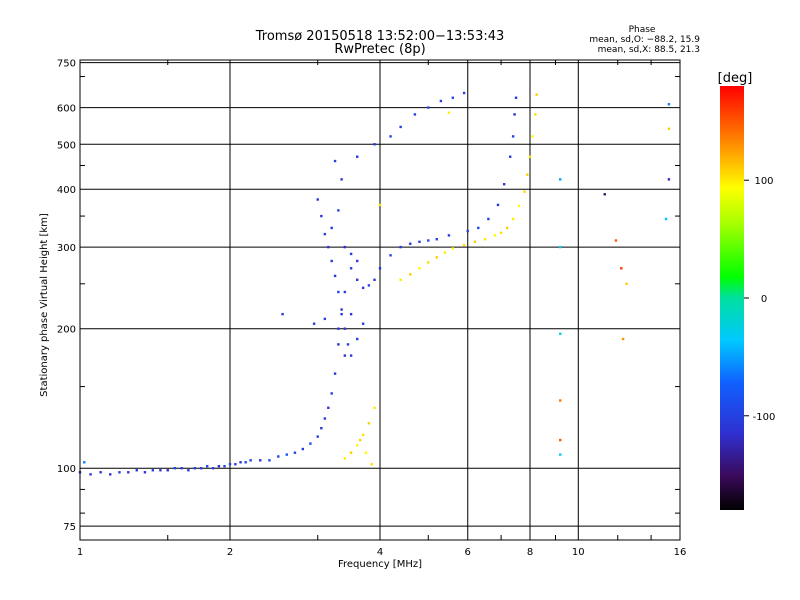 This screenshot has height=600, width=800. I want to click on x-tick-label: 6, so click(468, 552).